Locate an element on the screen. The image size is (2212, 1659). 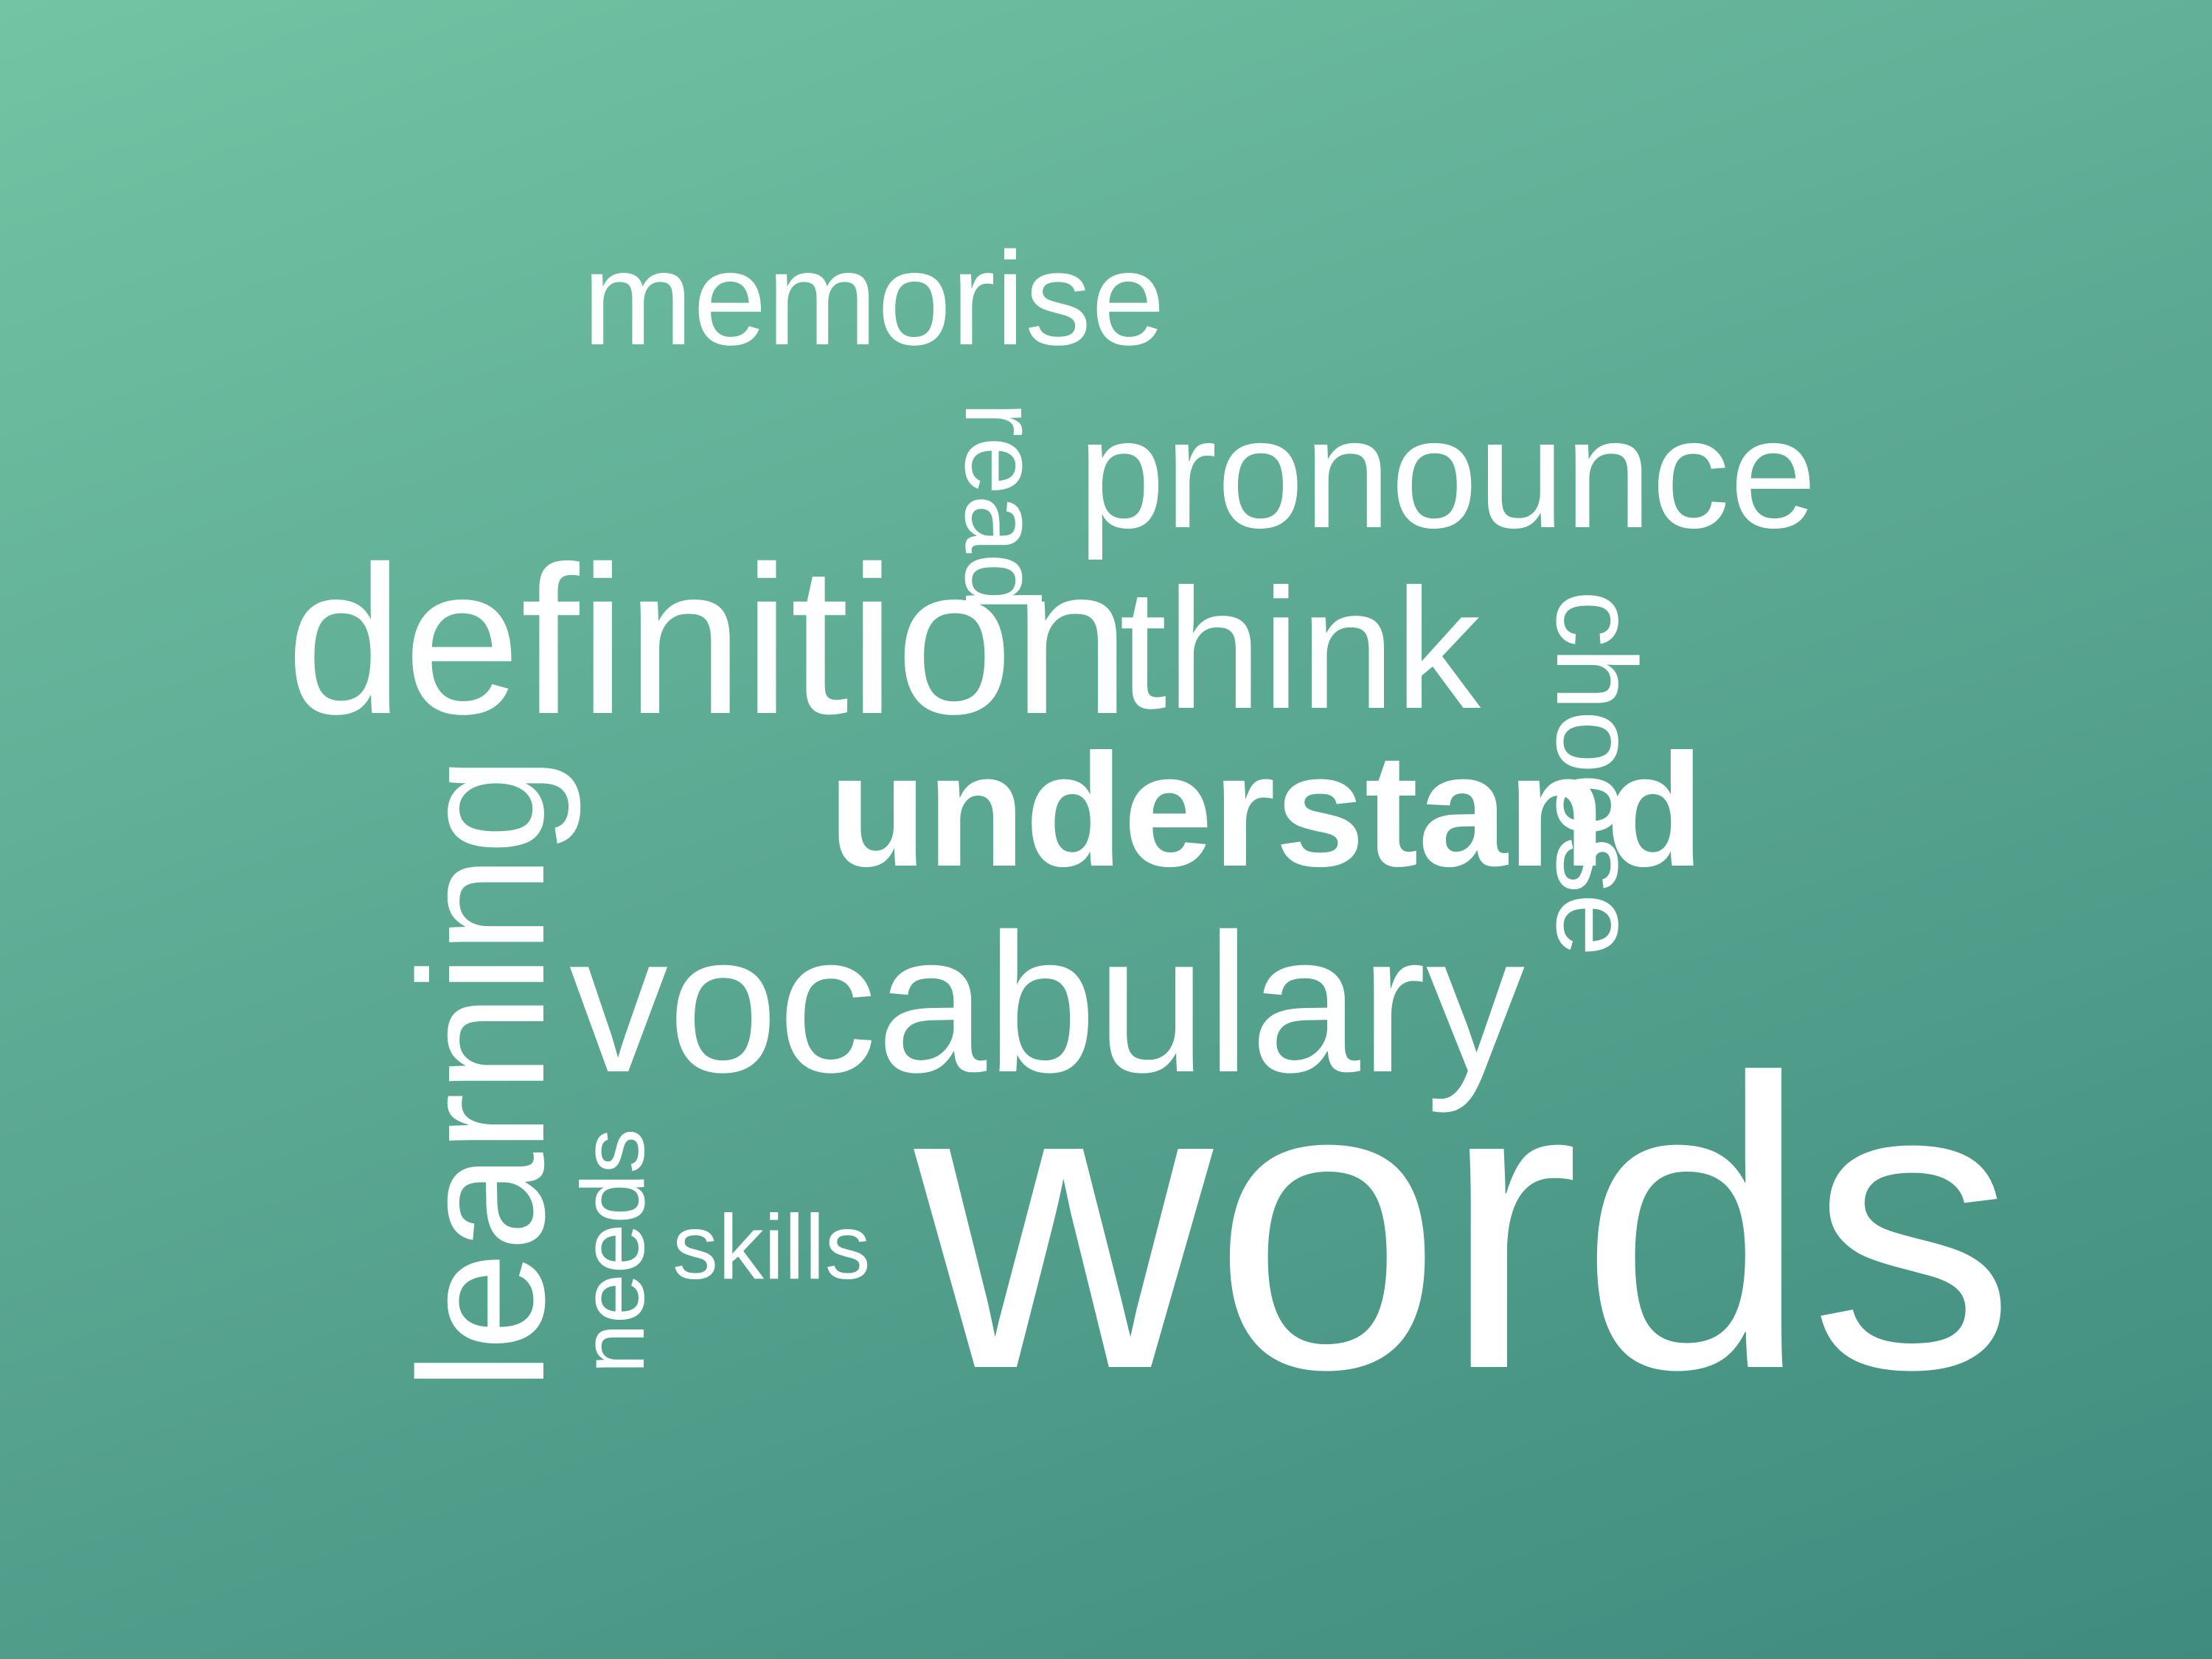
word-learning: learning is located at coordinates (482, 1073).